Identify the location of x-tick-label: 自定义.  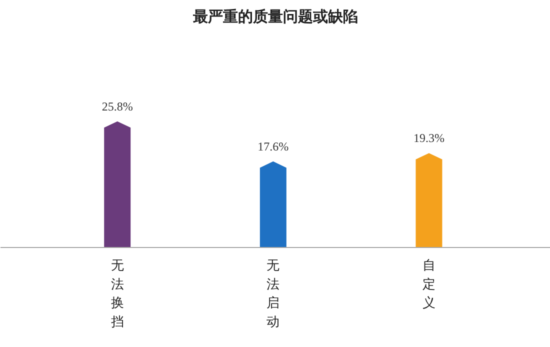
(429, 284).